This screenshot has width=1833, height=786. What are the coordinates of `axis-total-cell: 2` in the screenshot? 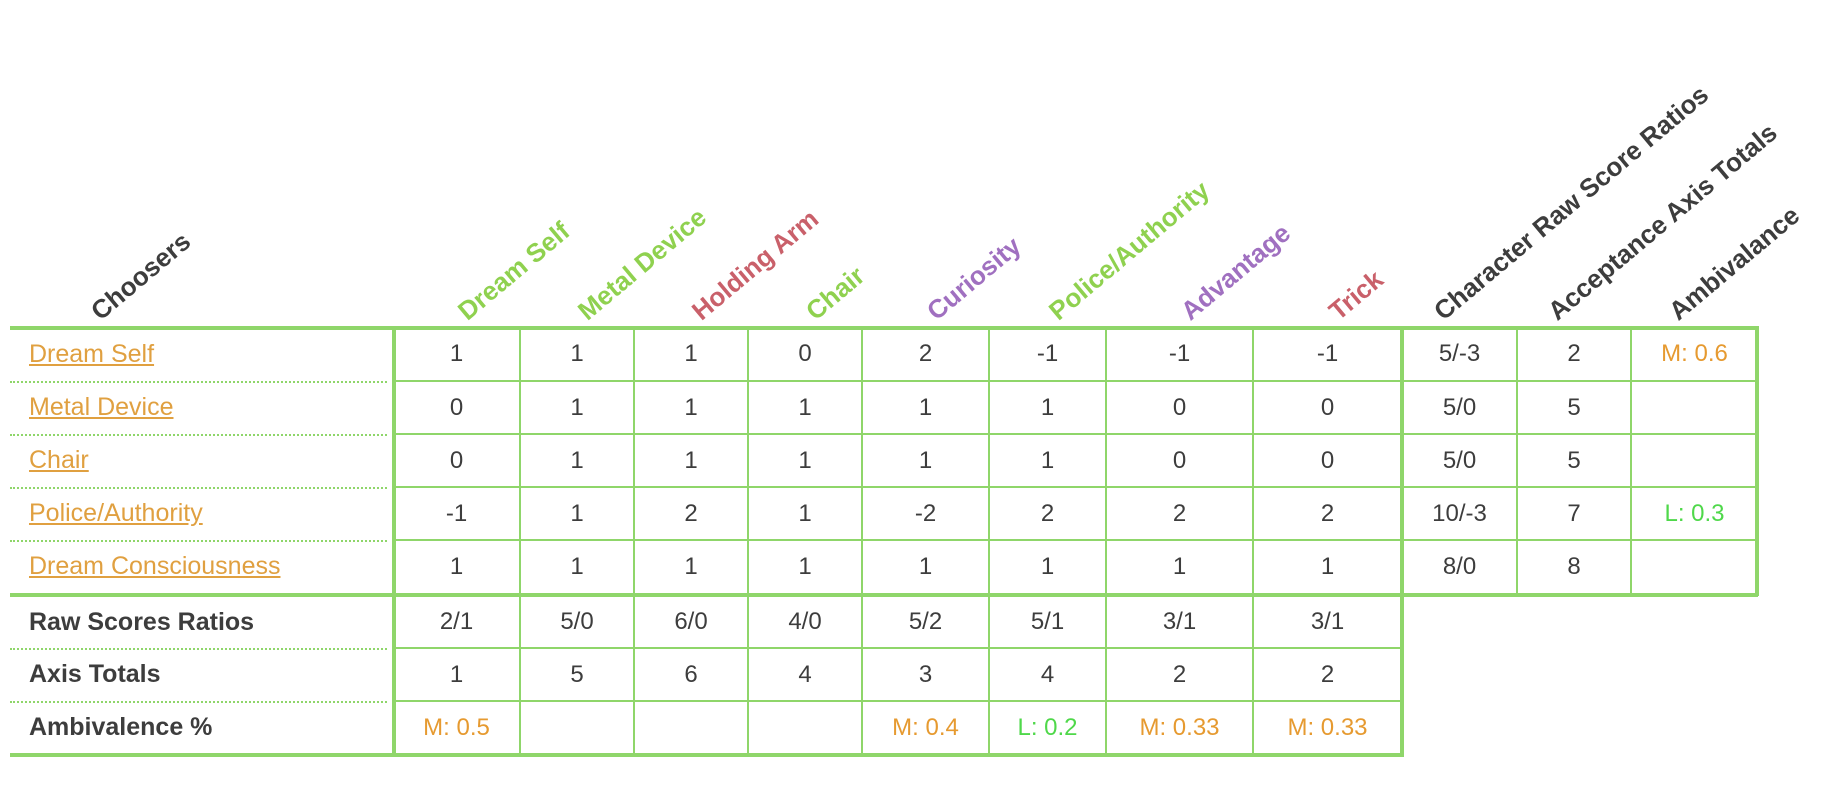 It's located at (1574, 353).